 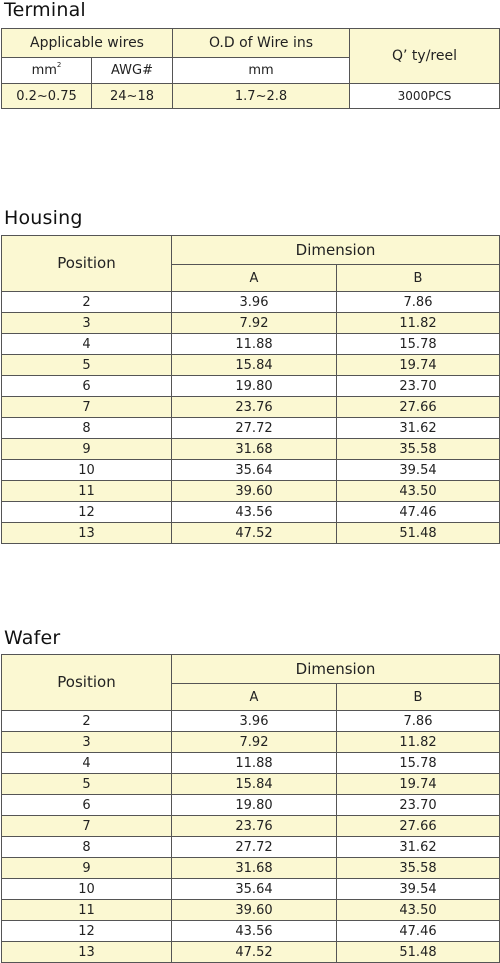 I want to click on position-cell: 11, so click(x=86, y=910).